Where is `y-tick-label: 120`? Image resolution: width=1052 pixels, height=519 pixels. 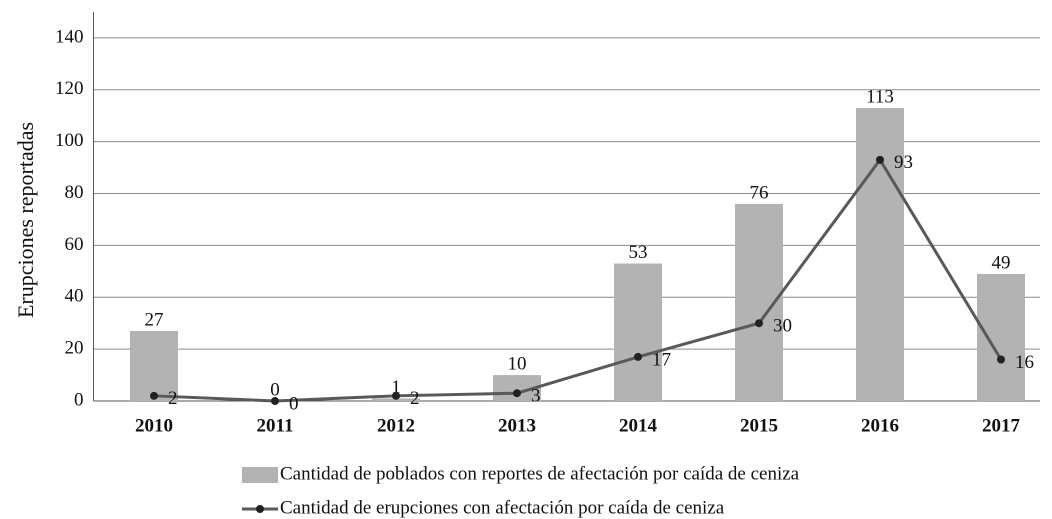
y-tick-label: 120 is located at coordinates (69, 88).